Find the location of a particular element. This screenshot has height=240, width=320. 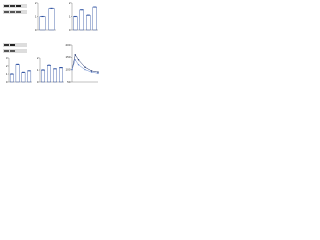

y-tick-label: 50 is located at coordinates (69, 82).